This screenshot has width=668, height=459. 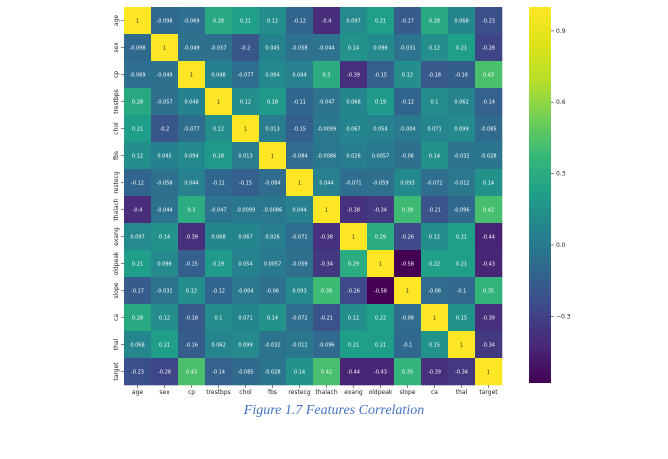 I want to click on cell-value-label: -0.096, so click(x=461, y=210).